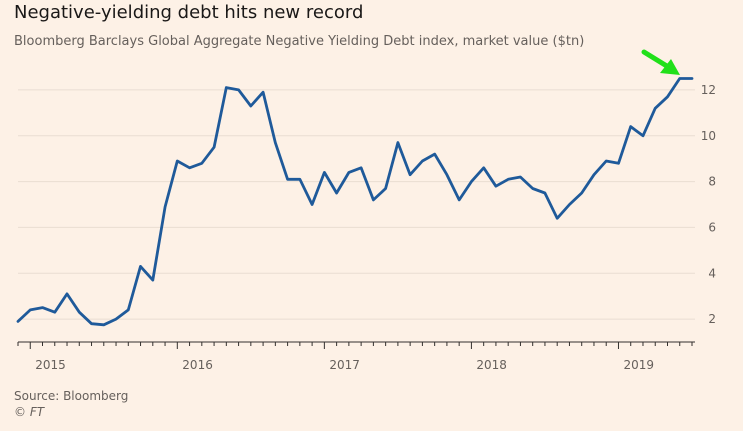  What do you see at coordinates (708, 90) in the screenshot?
I see `y-tick-label: 12` at bounding box center [708, 90].